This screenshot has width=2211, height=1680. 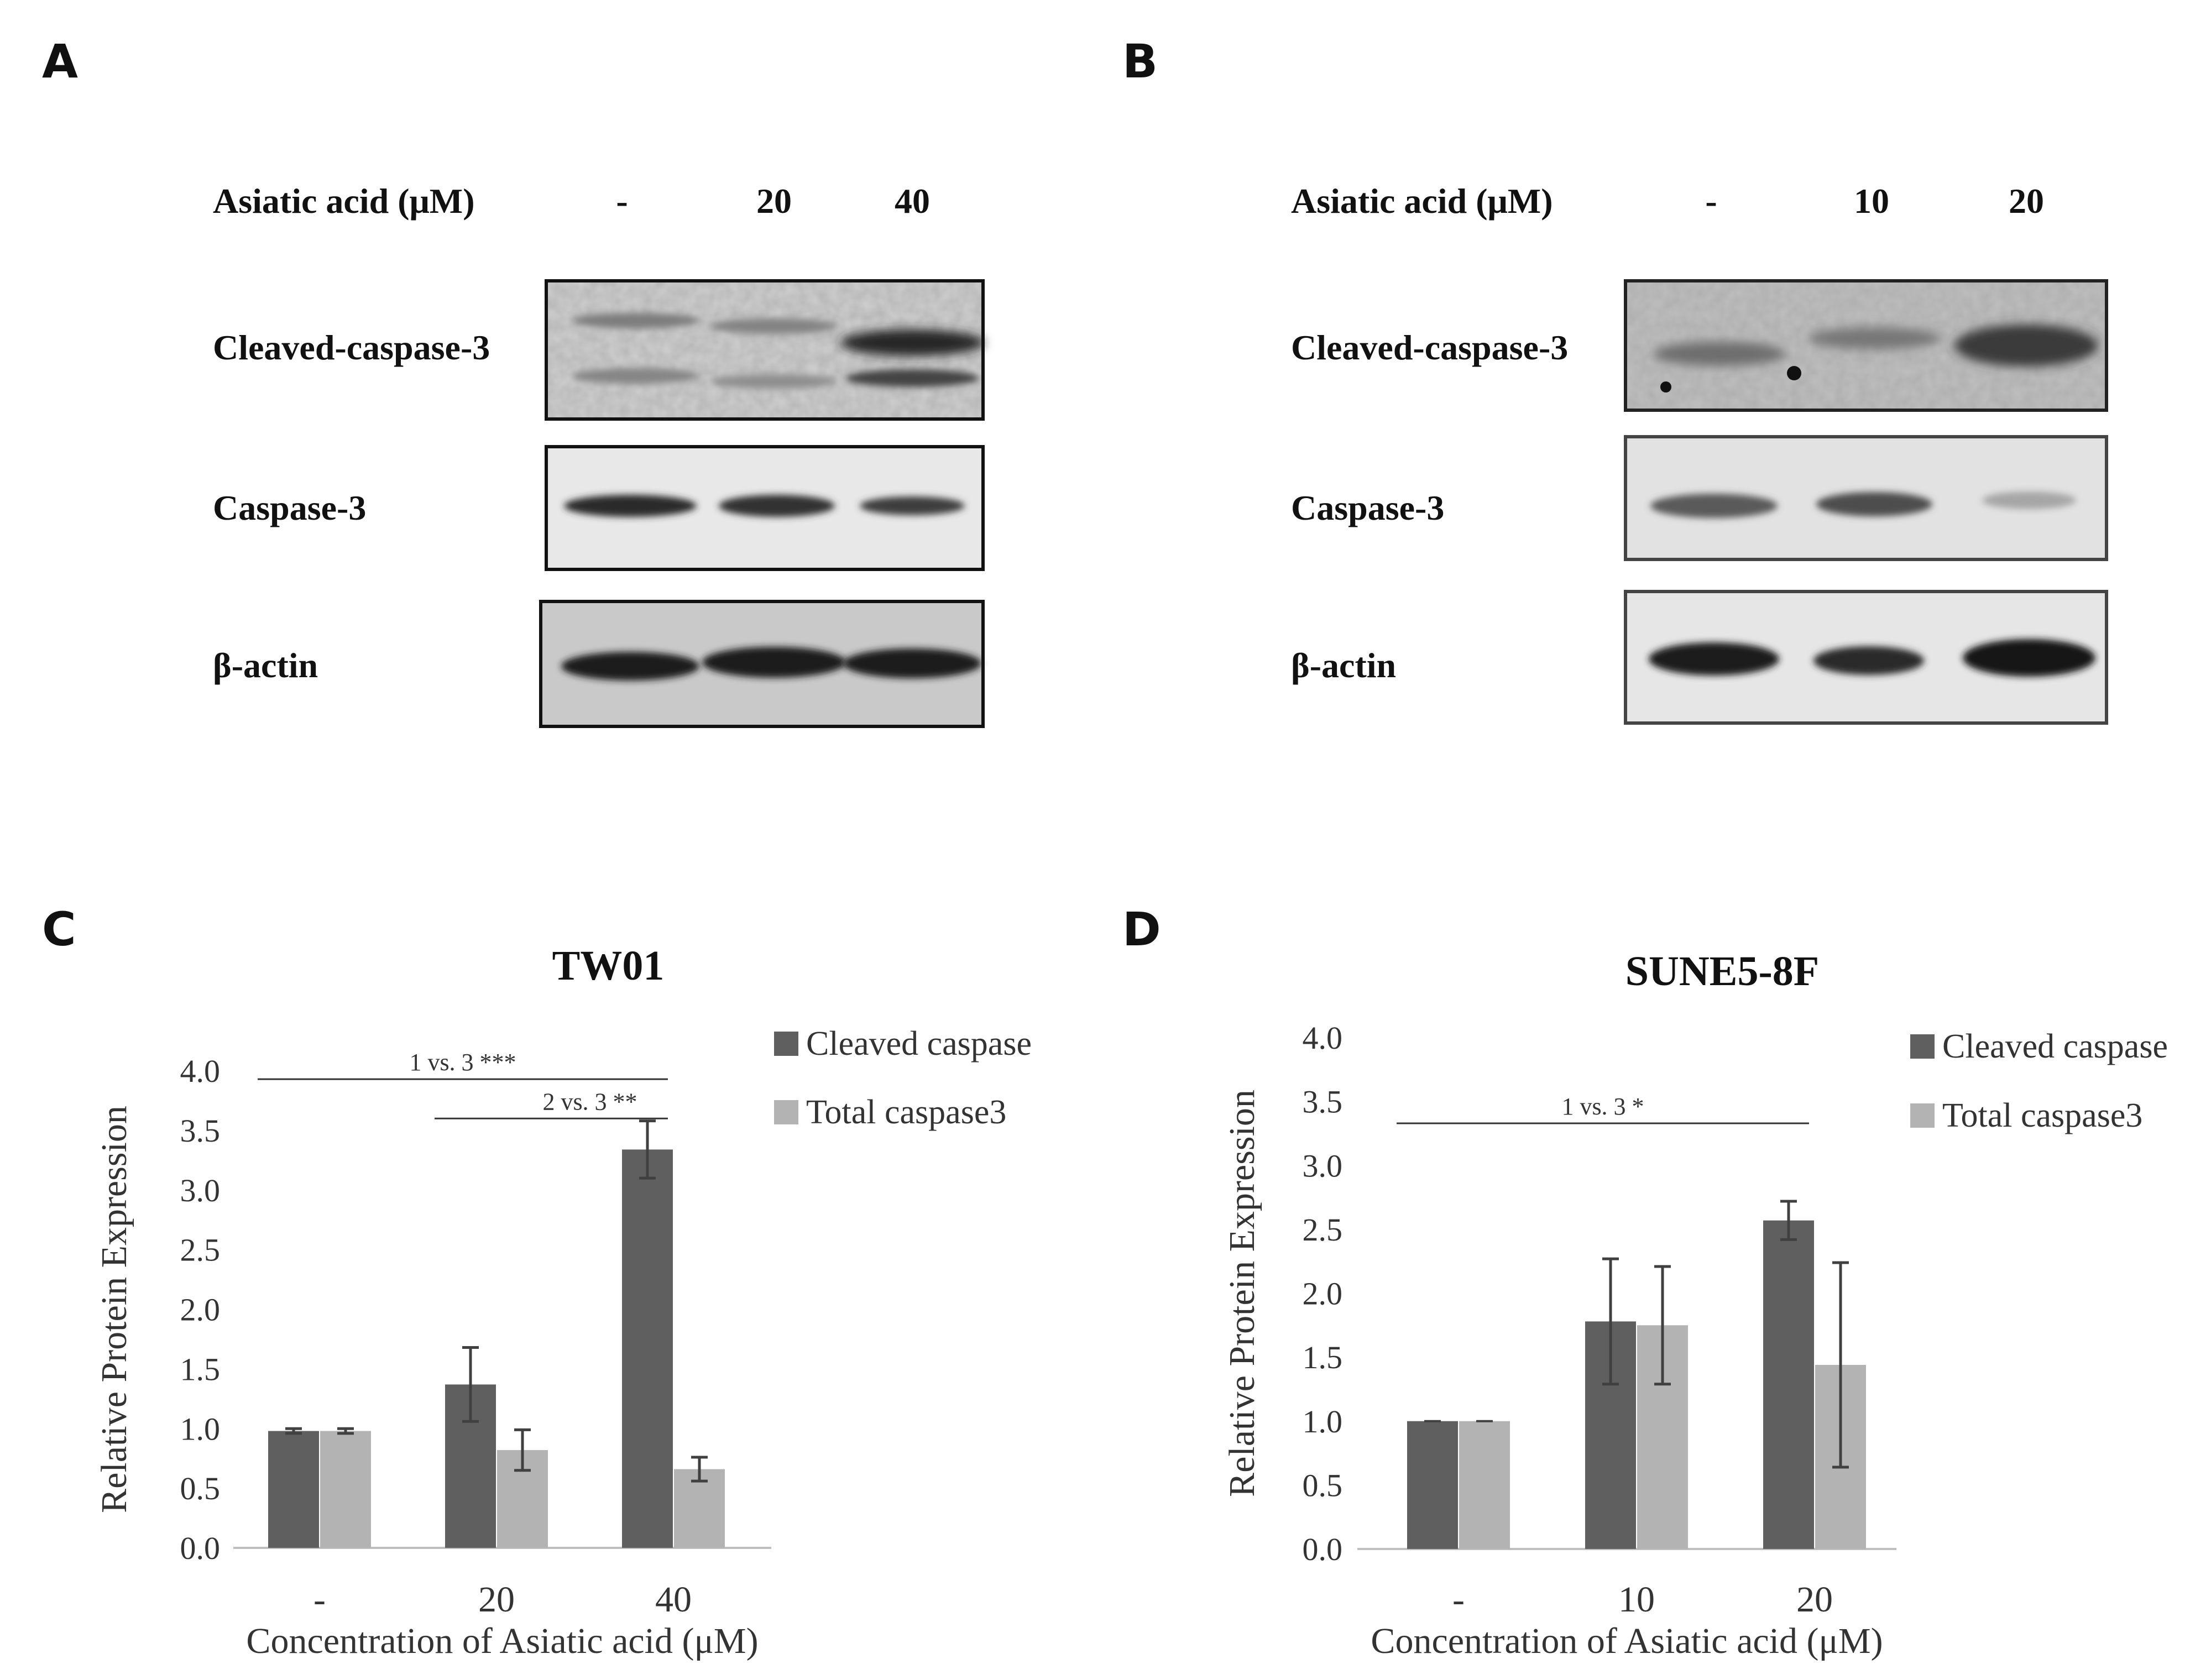 What do you see at coordinates (1872, 201) in the screenshot?
I see `lane-label: 10` at bounding box center [1872, 201].